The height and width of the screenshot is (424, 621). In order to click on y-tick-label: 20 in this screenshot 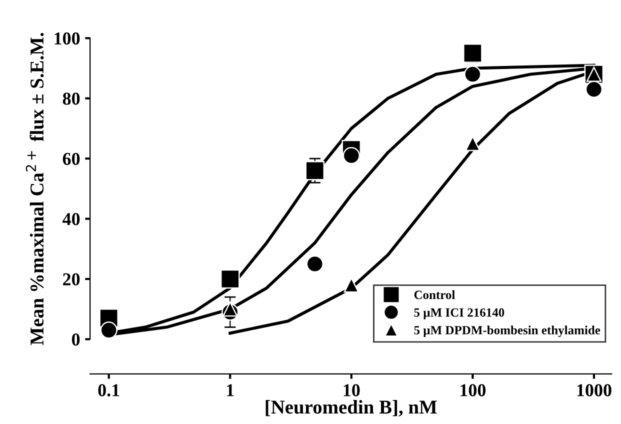, I will do `click(71, 279)`.